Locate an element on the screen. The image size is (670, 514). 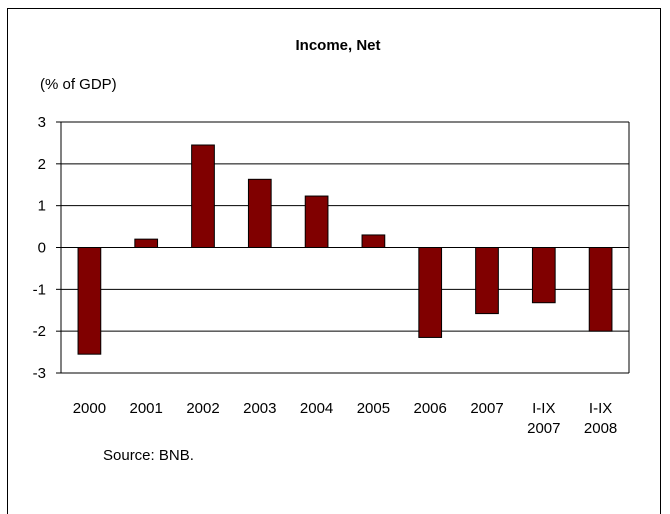
y-tick-label: 3 is located at coordinates (42, 122).